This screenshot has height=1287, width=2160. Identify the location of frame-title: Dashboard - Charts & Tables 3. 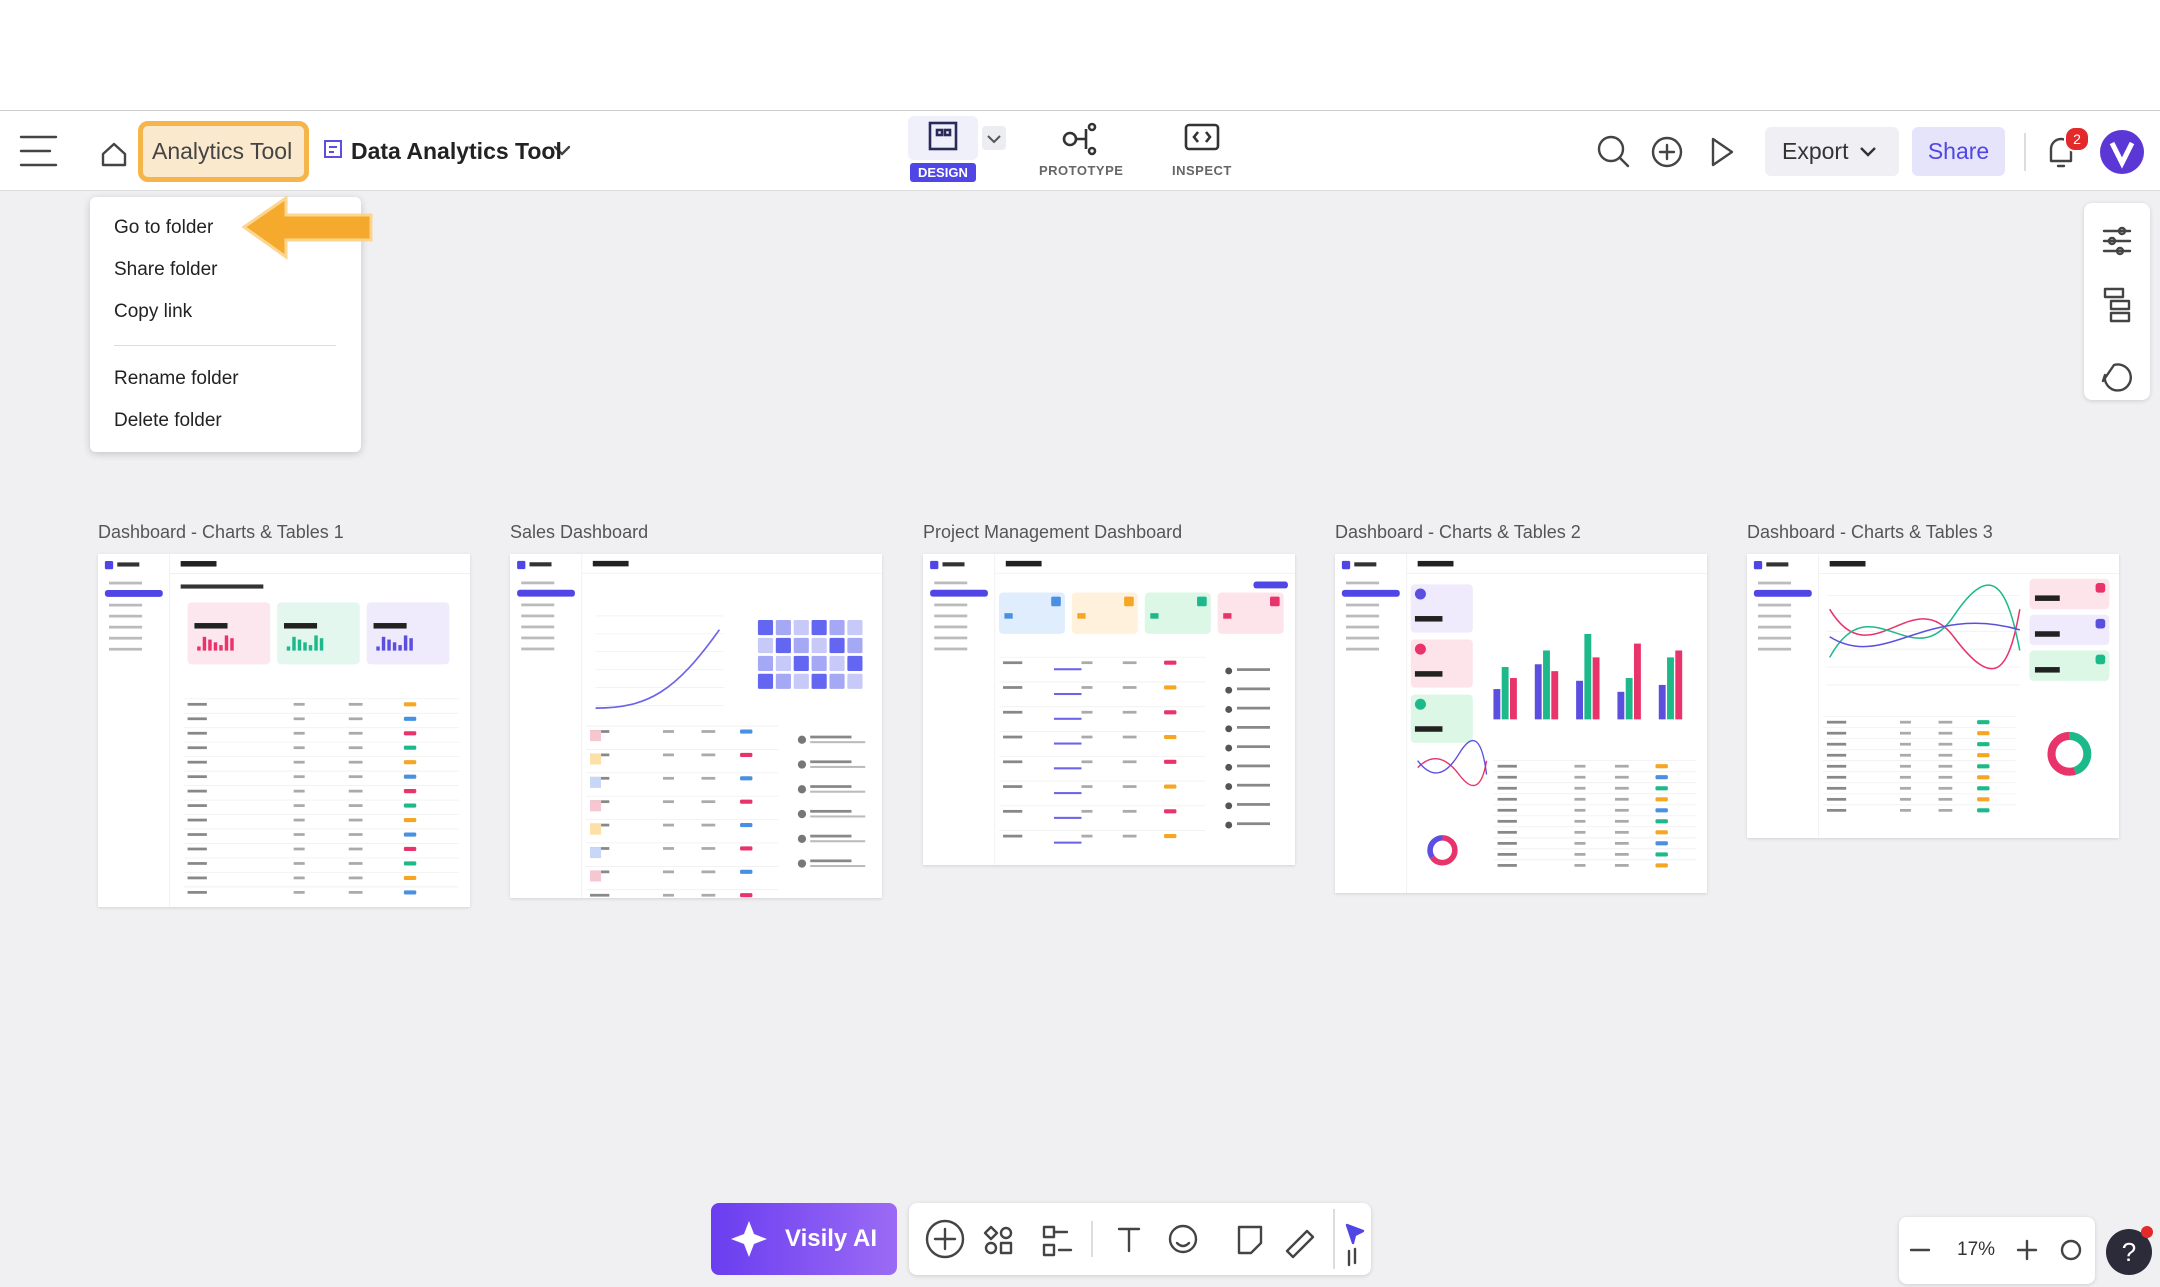
(1870, 532).